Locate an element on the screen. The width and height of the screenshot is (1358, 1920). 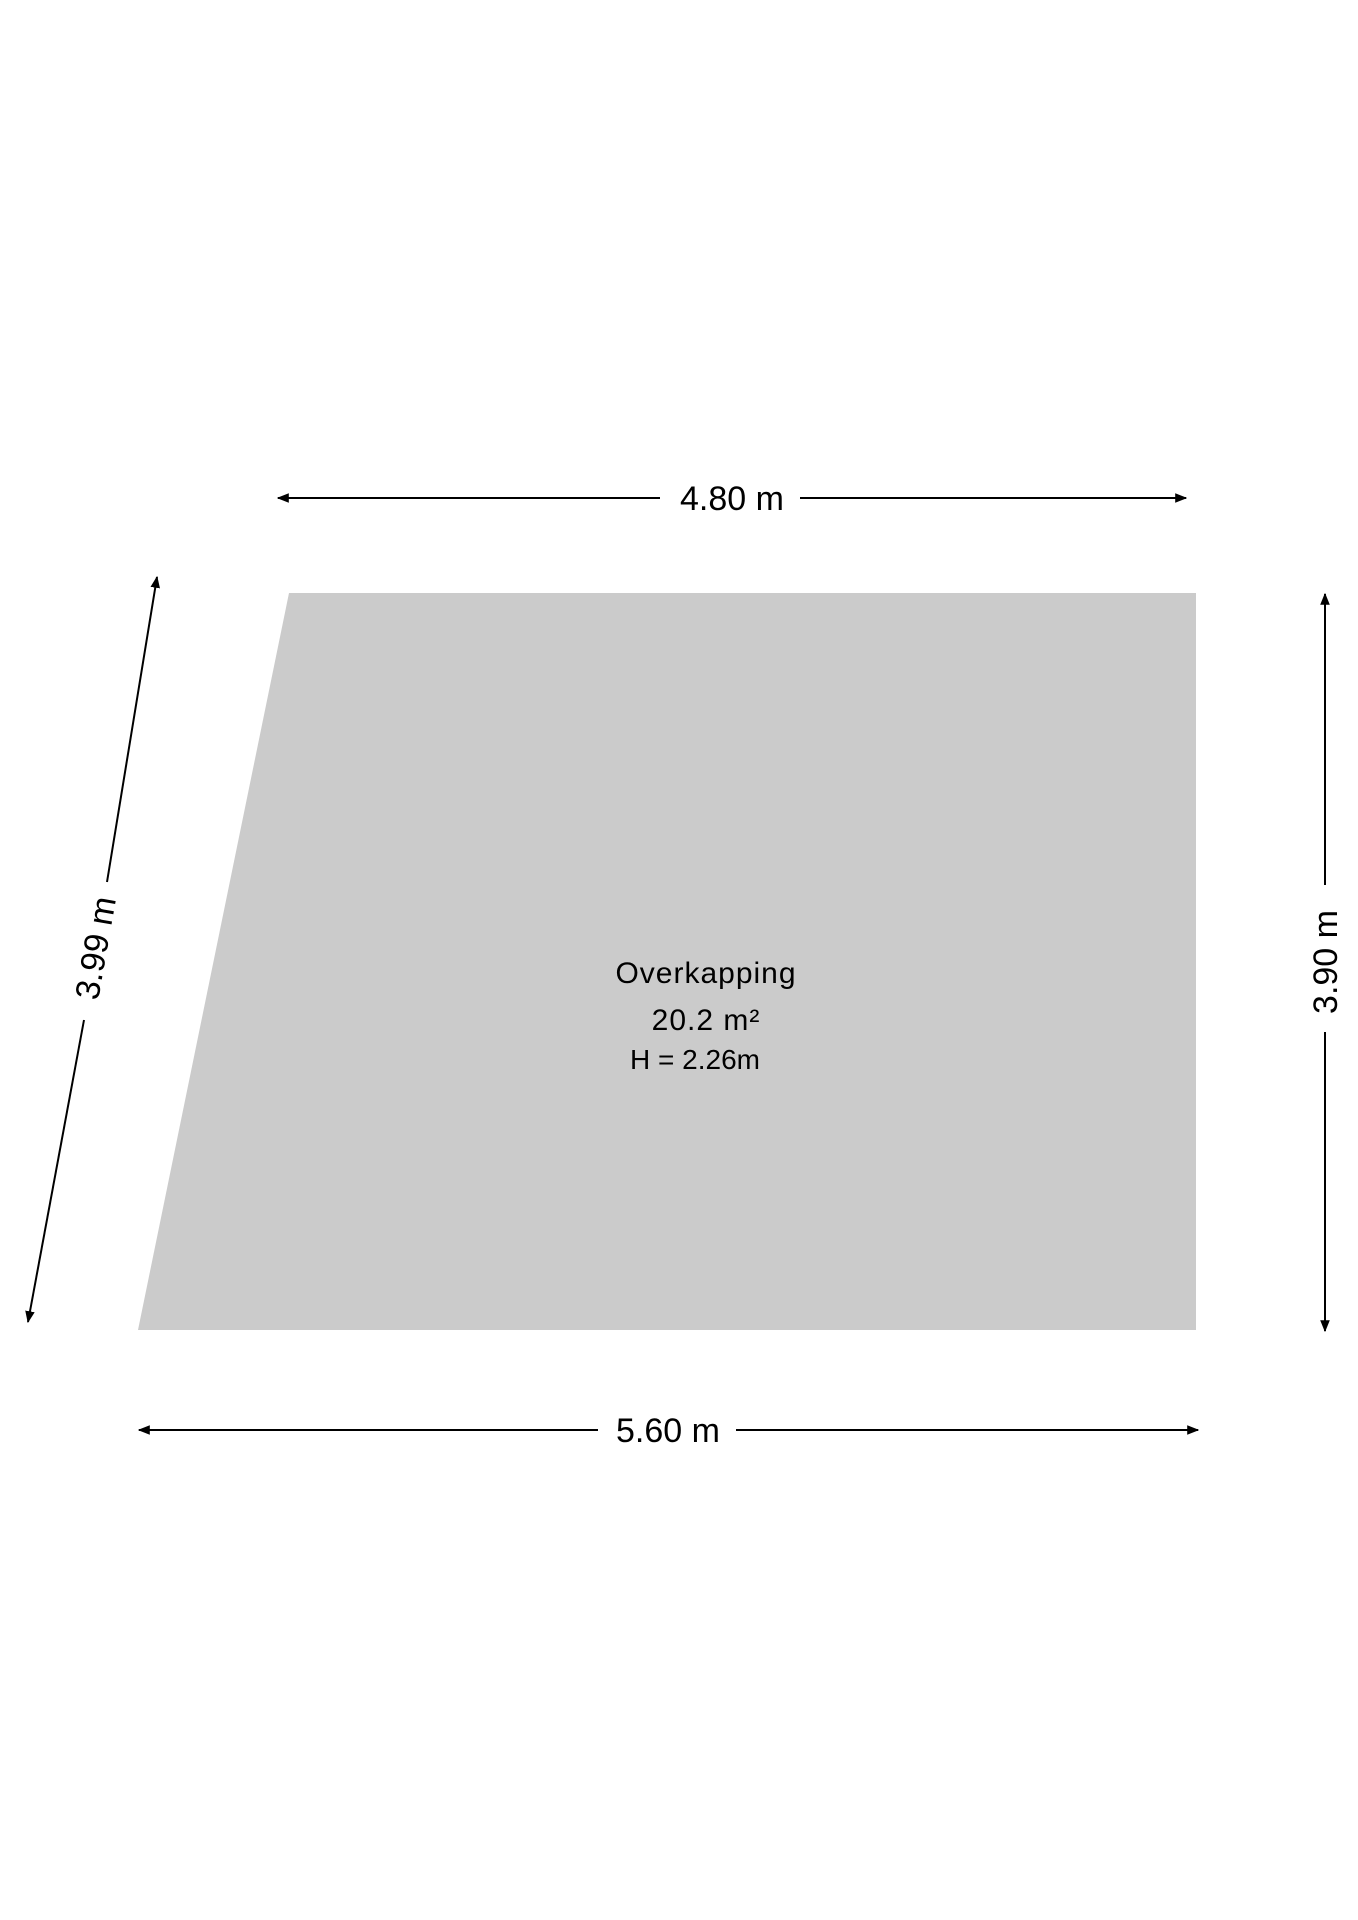
room-height: H = 2.26m is located at coordinates (695, 1059).